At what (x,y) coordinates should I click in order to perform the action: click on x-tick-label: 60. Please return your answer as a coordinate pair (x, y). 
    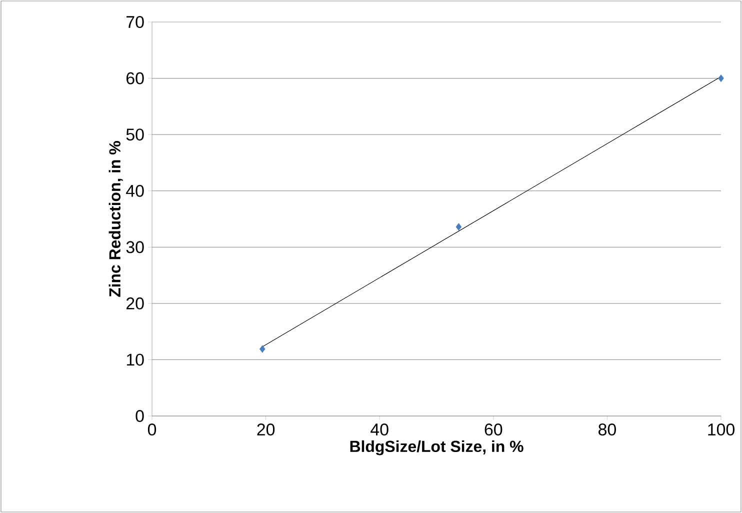
    Looking at the image, I should click on (493, 430).